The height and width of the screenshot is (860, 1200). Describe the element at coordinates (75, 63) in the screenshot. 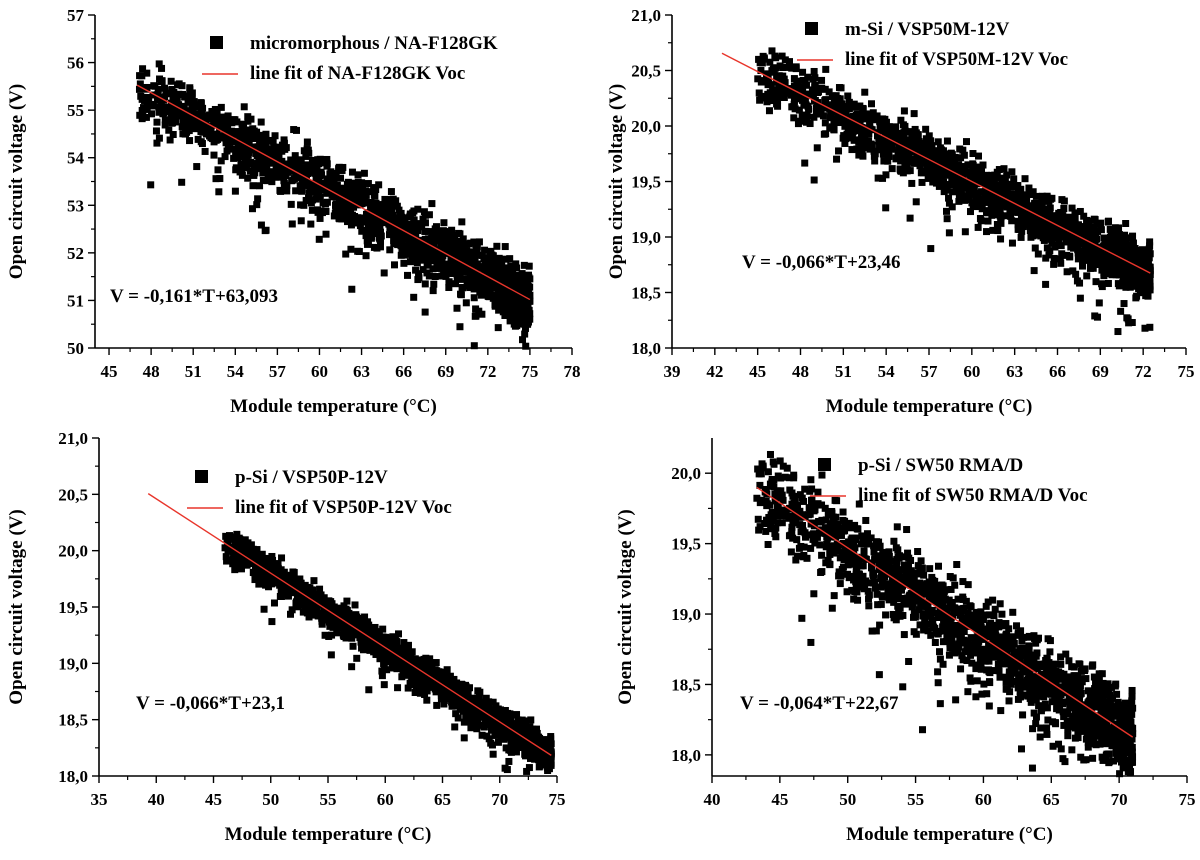

I see `y-tick-label: 56` at that location.